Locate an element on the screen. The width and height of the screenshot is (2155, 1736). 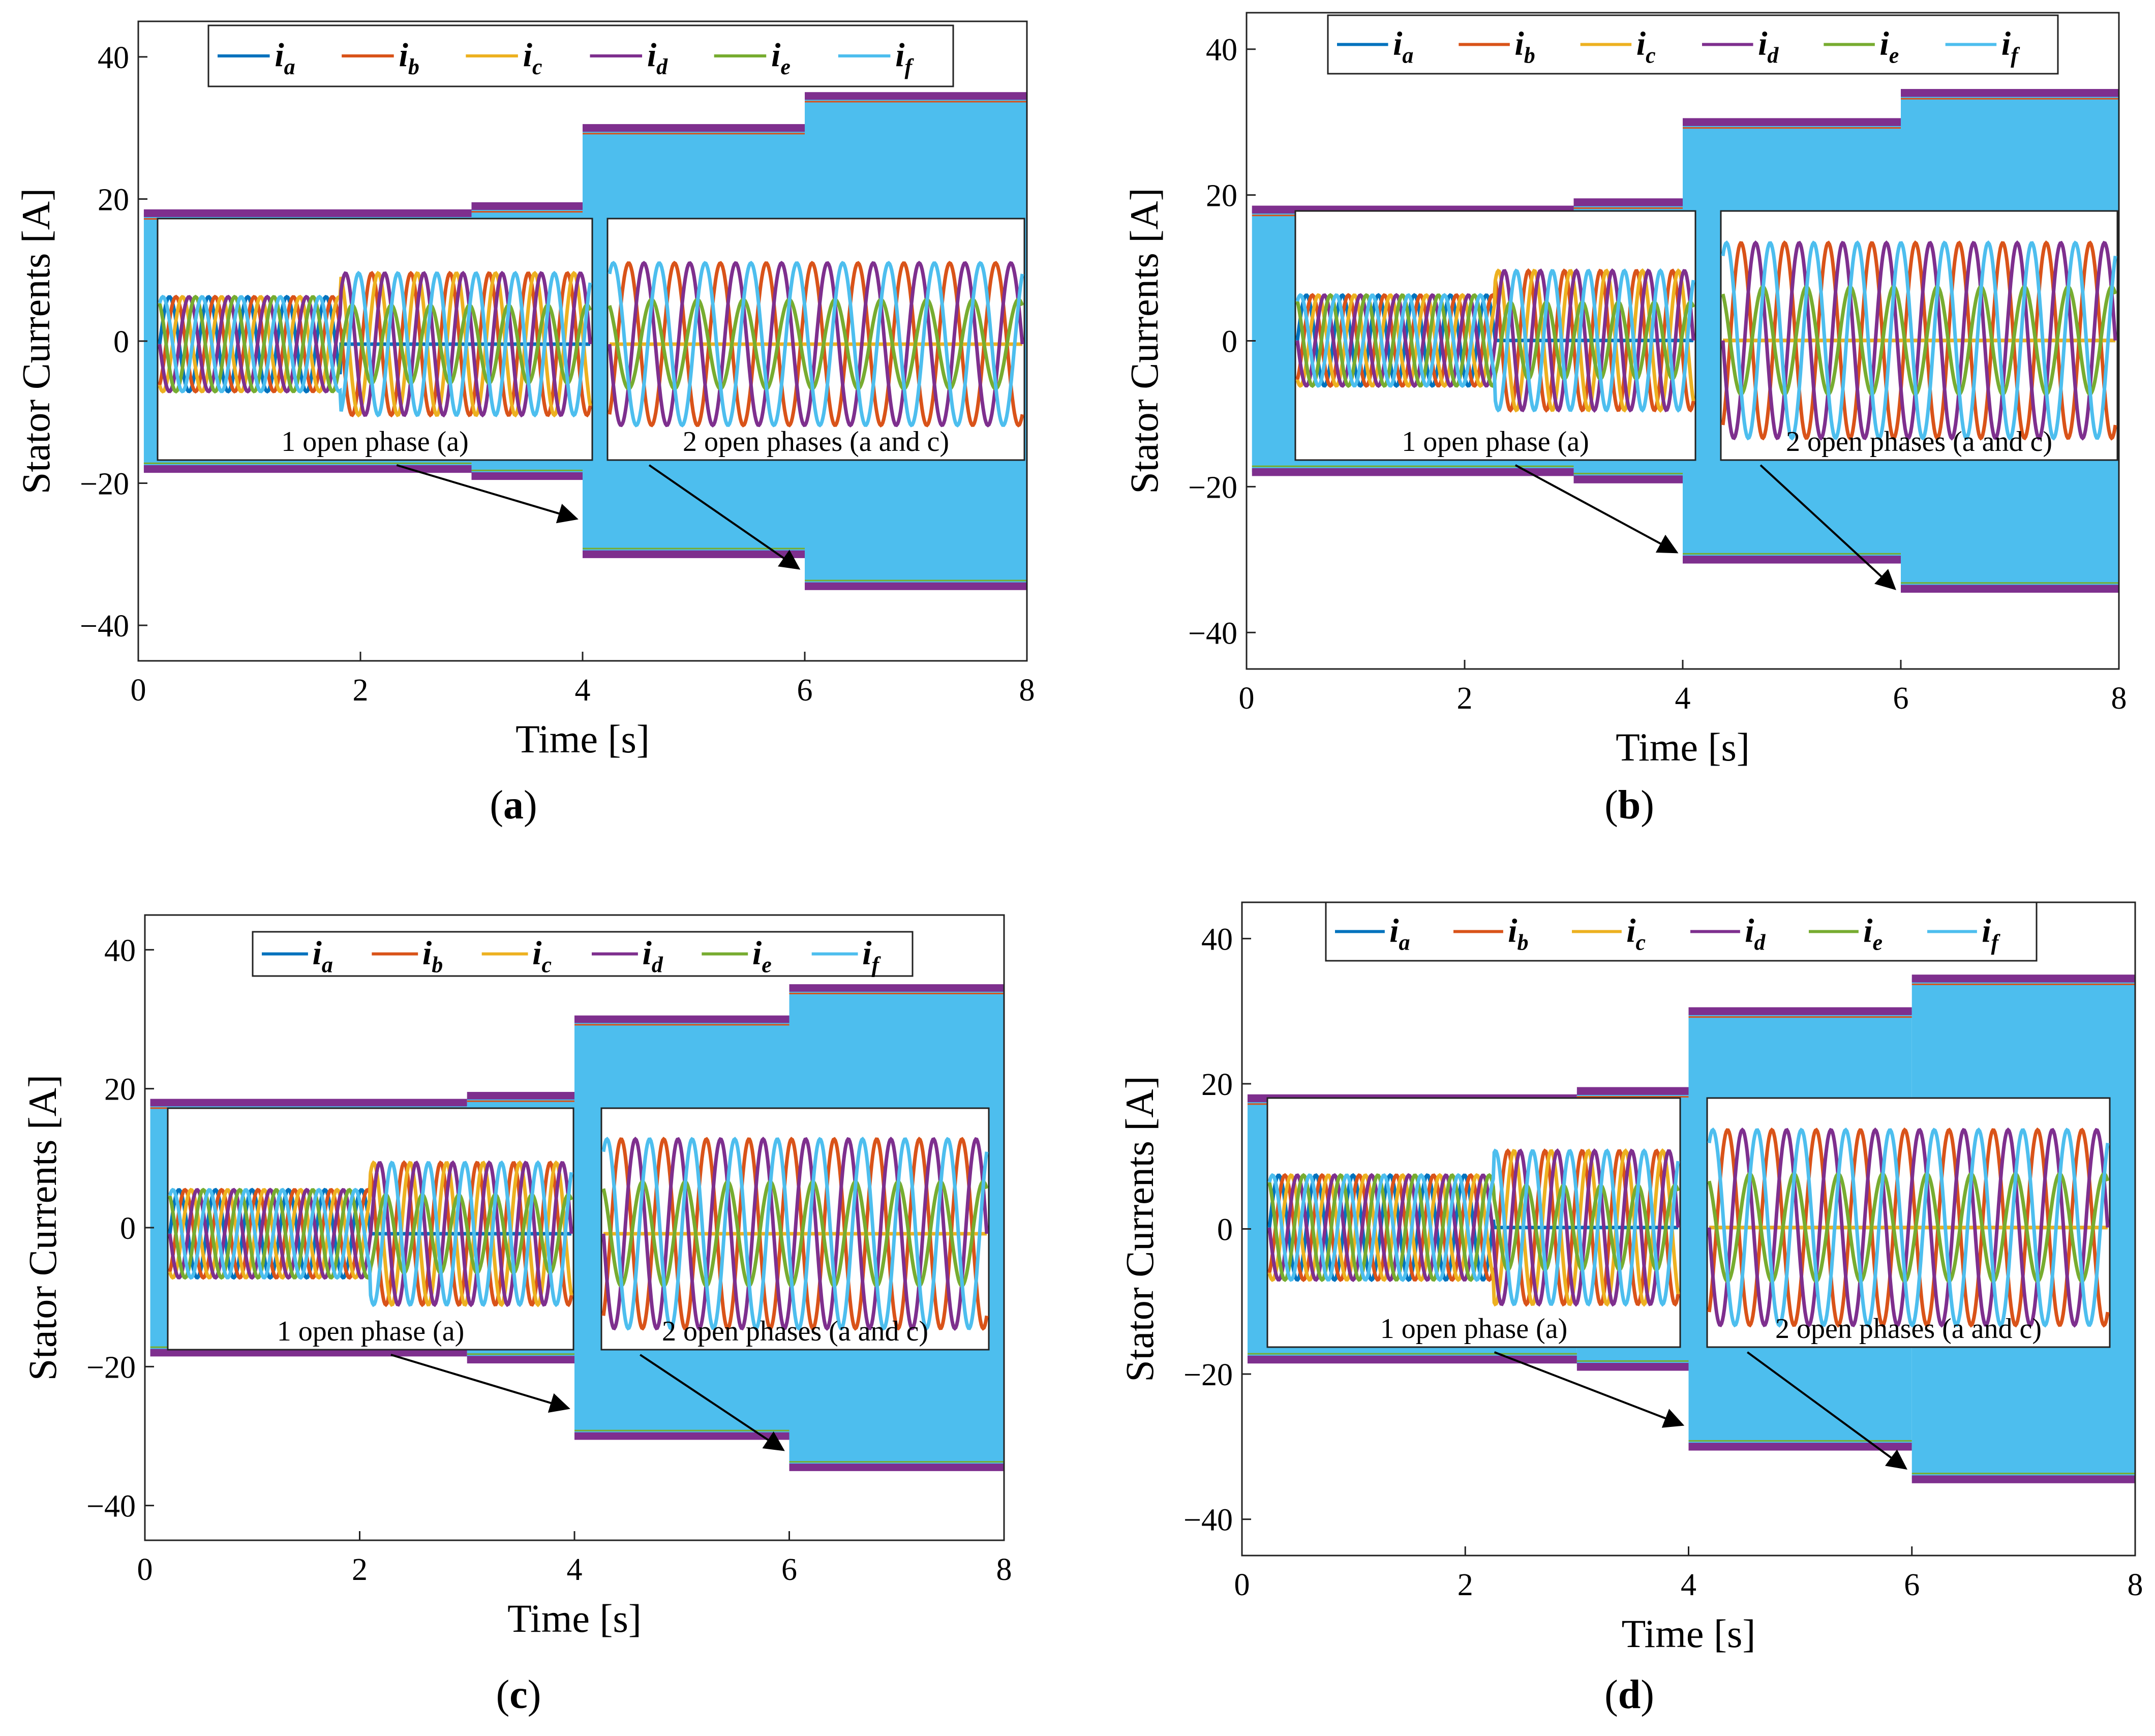
legend-label-ia: ia is located at coordinates (1403, 46).